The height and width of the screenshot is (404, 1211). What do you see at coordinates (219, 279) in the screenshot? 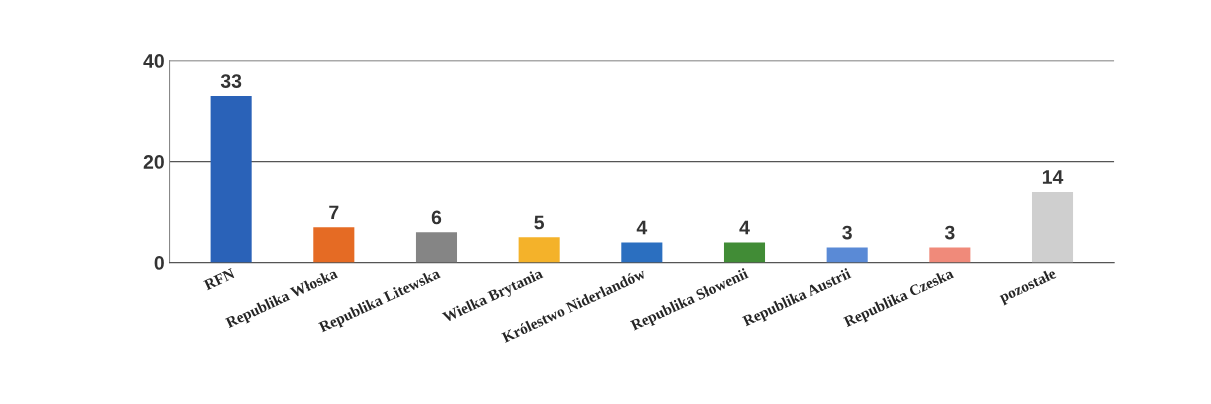
I see `x-tick-label: RFN` at bounding box center [219, 279].